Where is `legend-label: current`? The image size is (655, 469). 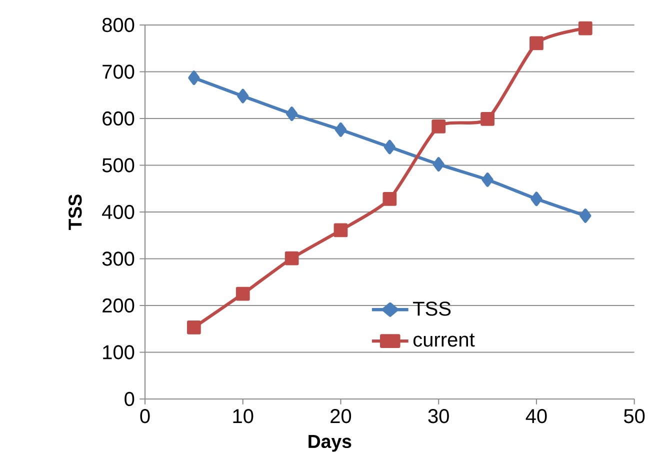
legend-label: current is located at coordinates (444, 340).